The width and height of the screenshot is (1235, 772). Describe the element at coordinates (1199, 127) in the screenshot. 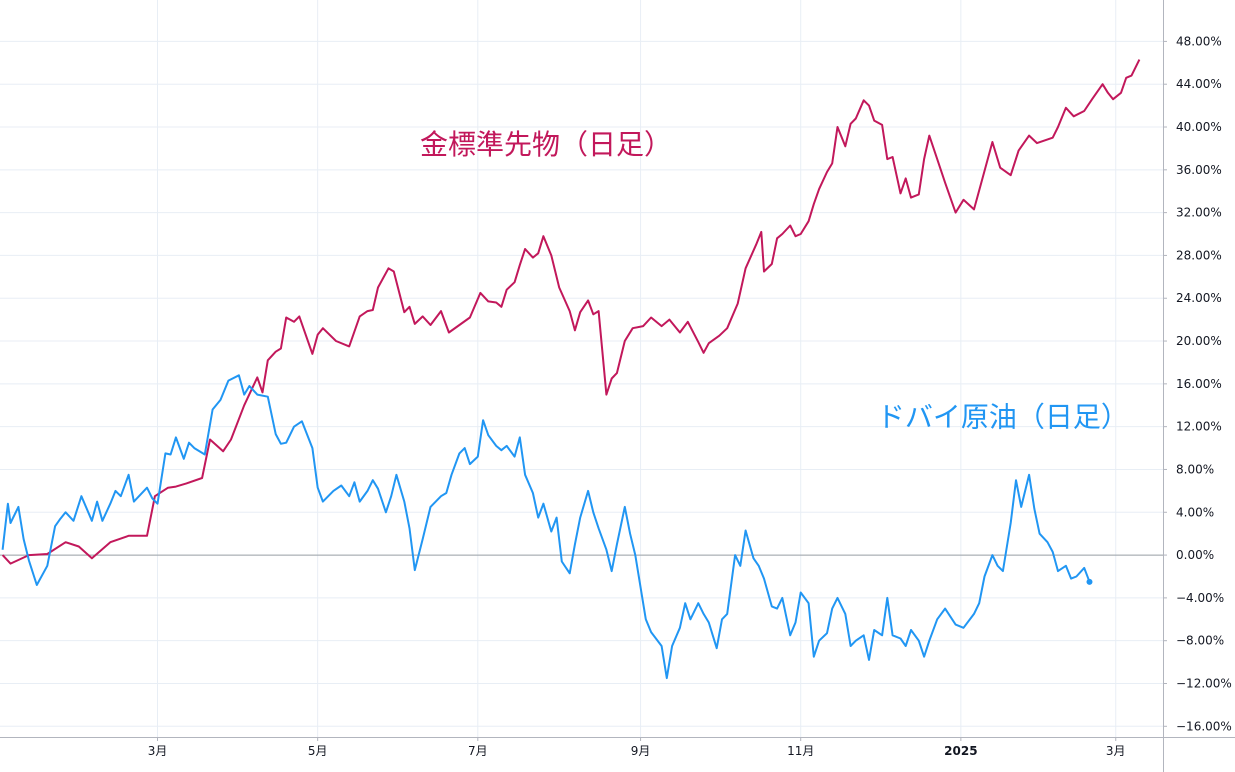

I see `y-tick-label: 40.00%` at that location.